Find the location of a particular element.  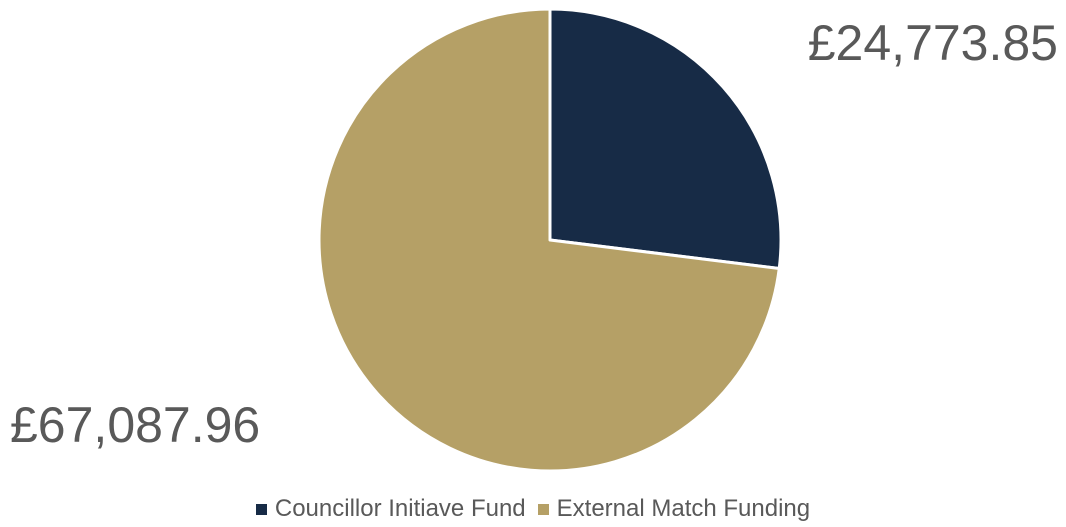

legend-item-external-match-funding: External Match Funding is located at coordinates (674, 508).